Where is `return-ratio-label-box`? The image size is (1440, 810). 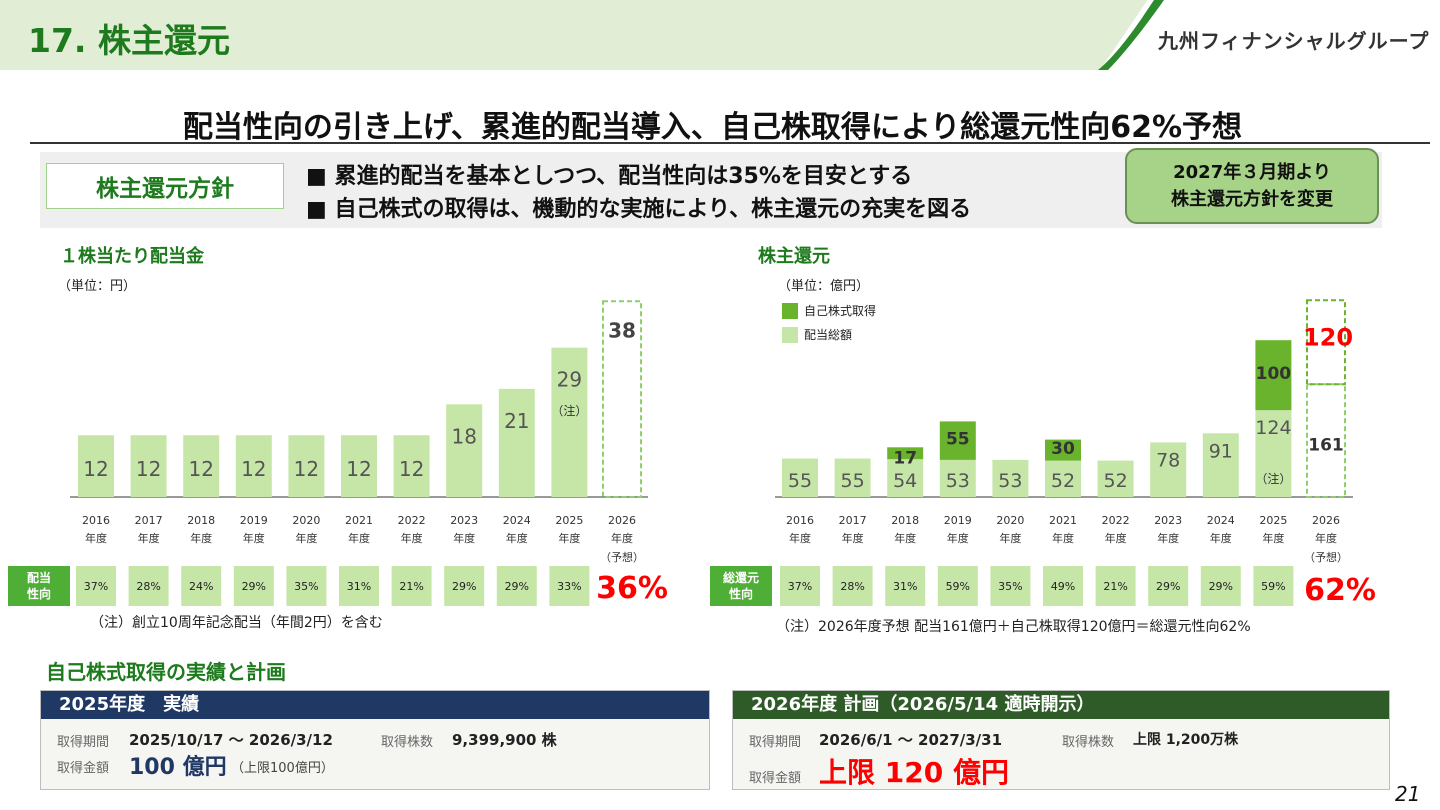 return-ratio-label-box is located at coordinates (741, 586).